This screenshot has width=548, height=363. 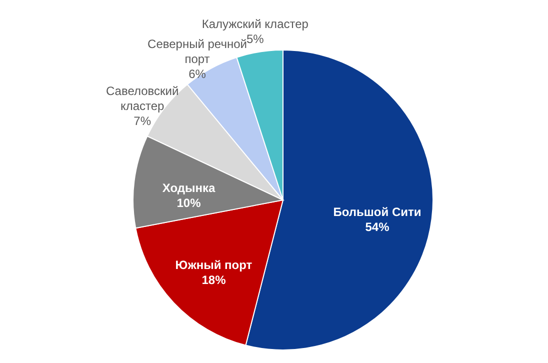 What do you see at coordinates (142, 98) in the screenshot?
I see `slice-label: Савеловский кластер` at bounding box center [142, 98].